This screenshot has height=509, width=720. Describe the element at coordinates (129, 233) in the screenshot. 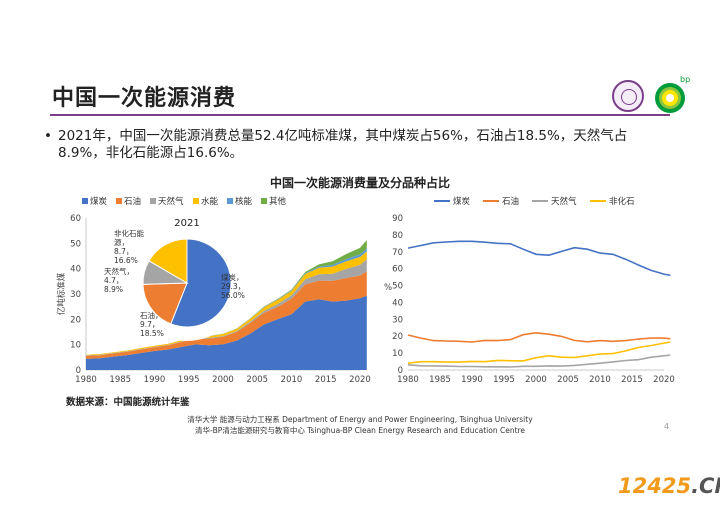

I see `pie-label-hydro: 非化石能` at that location.